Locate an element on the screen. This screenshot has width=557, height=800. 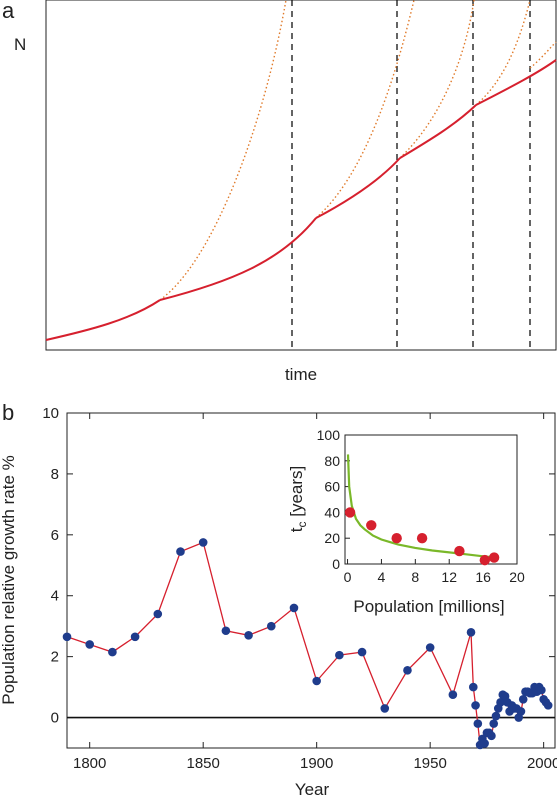
inset-y-tick-label: 20 is located at coordinates (332, 538).